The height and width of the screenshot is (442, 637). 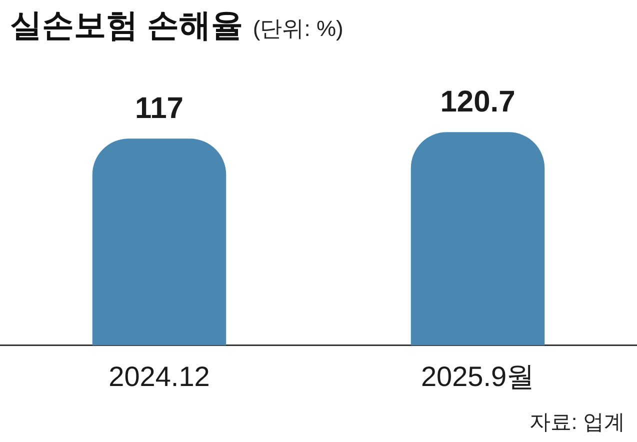 What do you see at coordinates (477, 376) in the screenshot?
I see `x-tick-label: 2025.9월` at bounding box center [477, 376].